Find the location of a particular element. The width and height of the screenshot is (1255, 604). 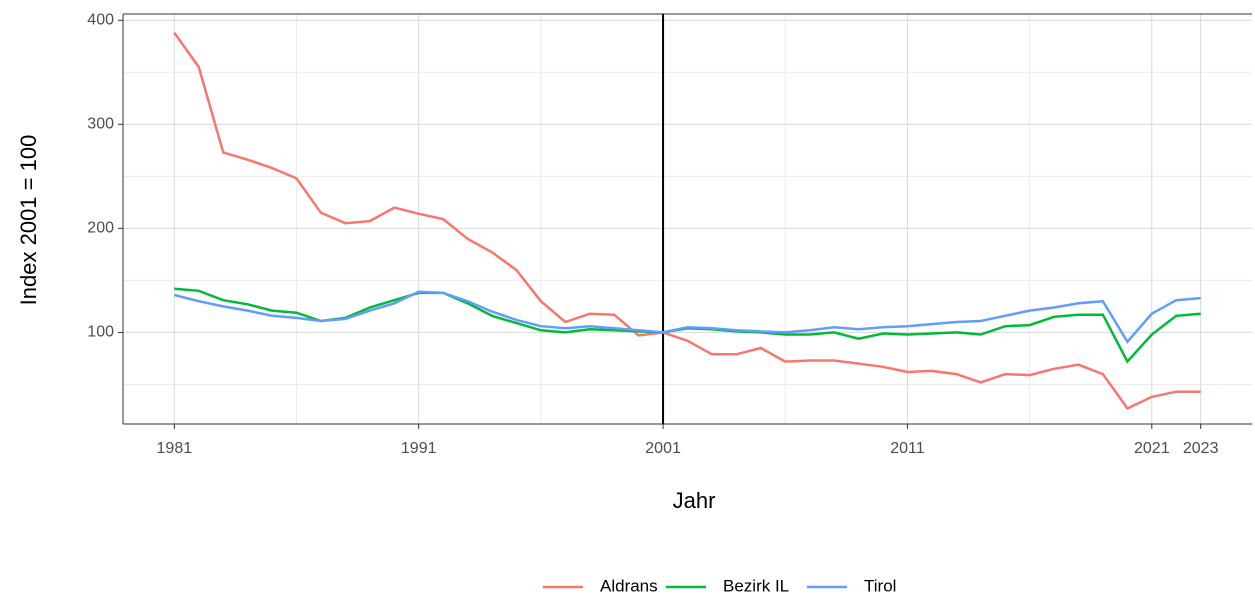

x-tick-label: 1981 is located at coordinates (175, 448).